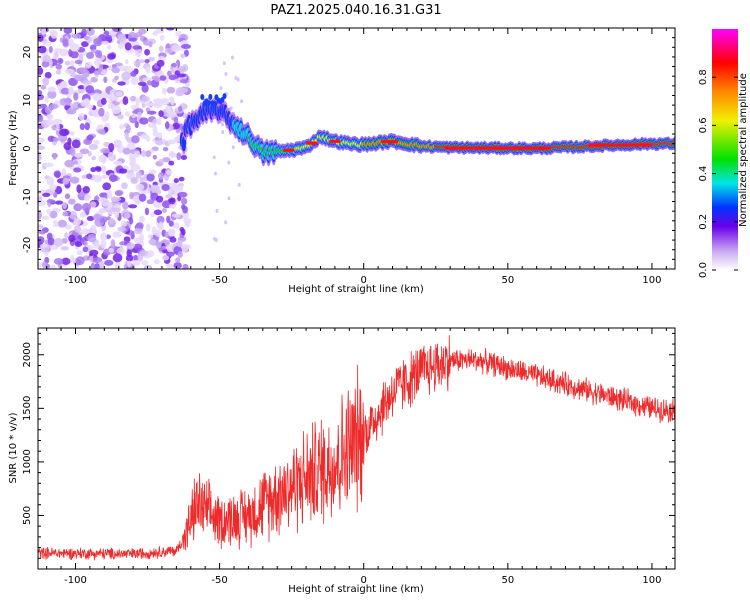 This screenshot has height=600, width=750. Describe the element at coordinates (27, 408) in the screenshot. I see `snr-y-tick-label: 1500` at that location.